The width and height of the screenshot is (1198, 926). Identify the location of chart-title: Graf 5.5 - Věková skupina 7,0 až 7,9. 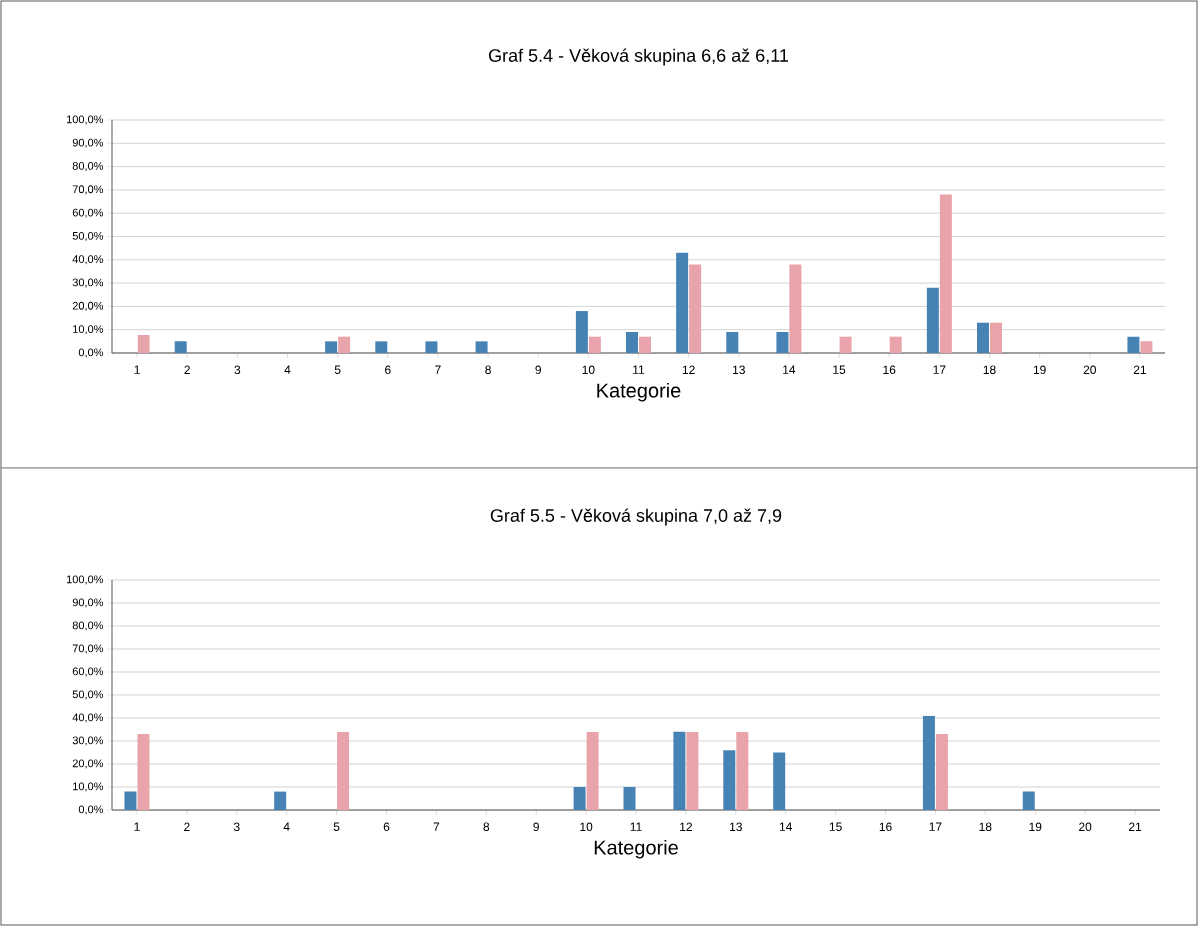
(636, 517).